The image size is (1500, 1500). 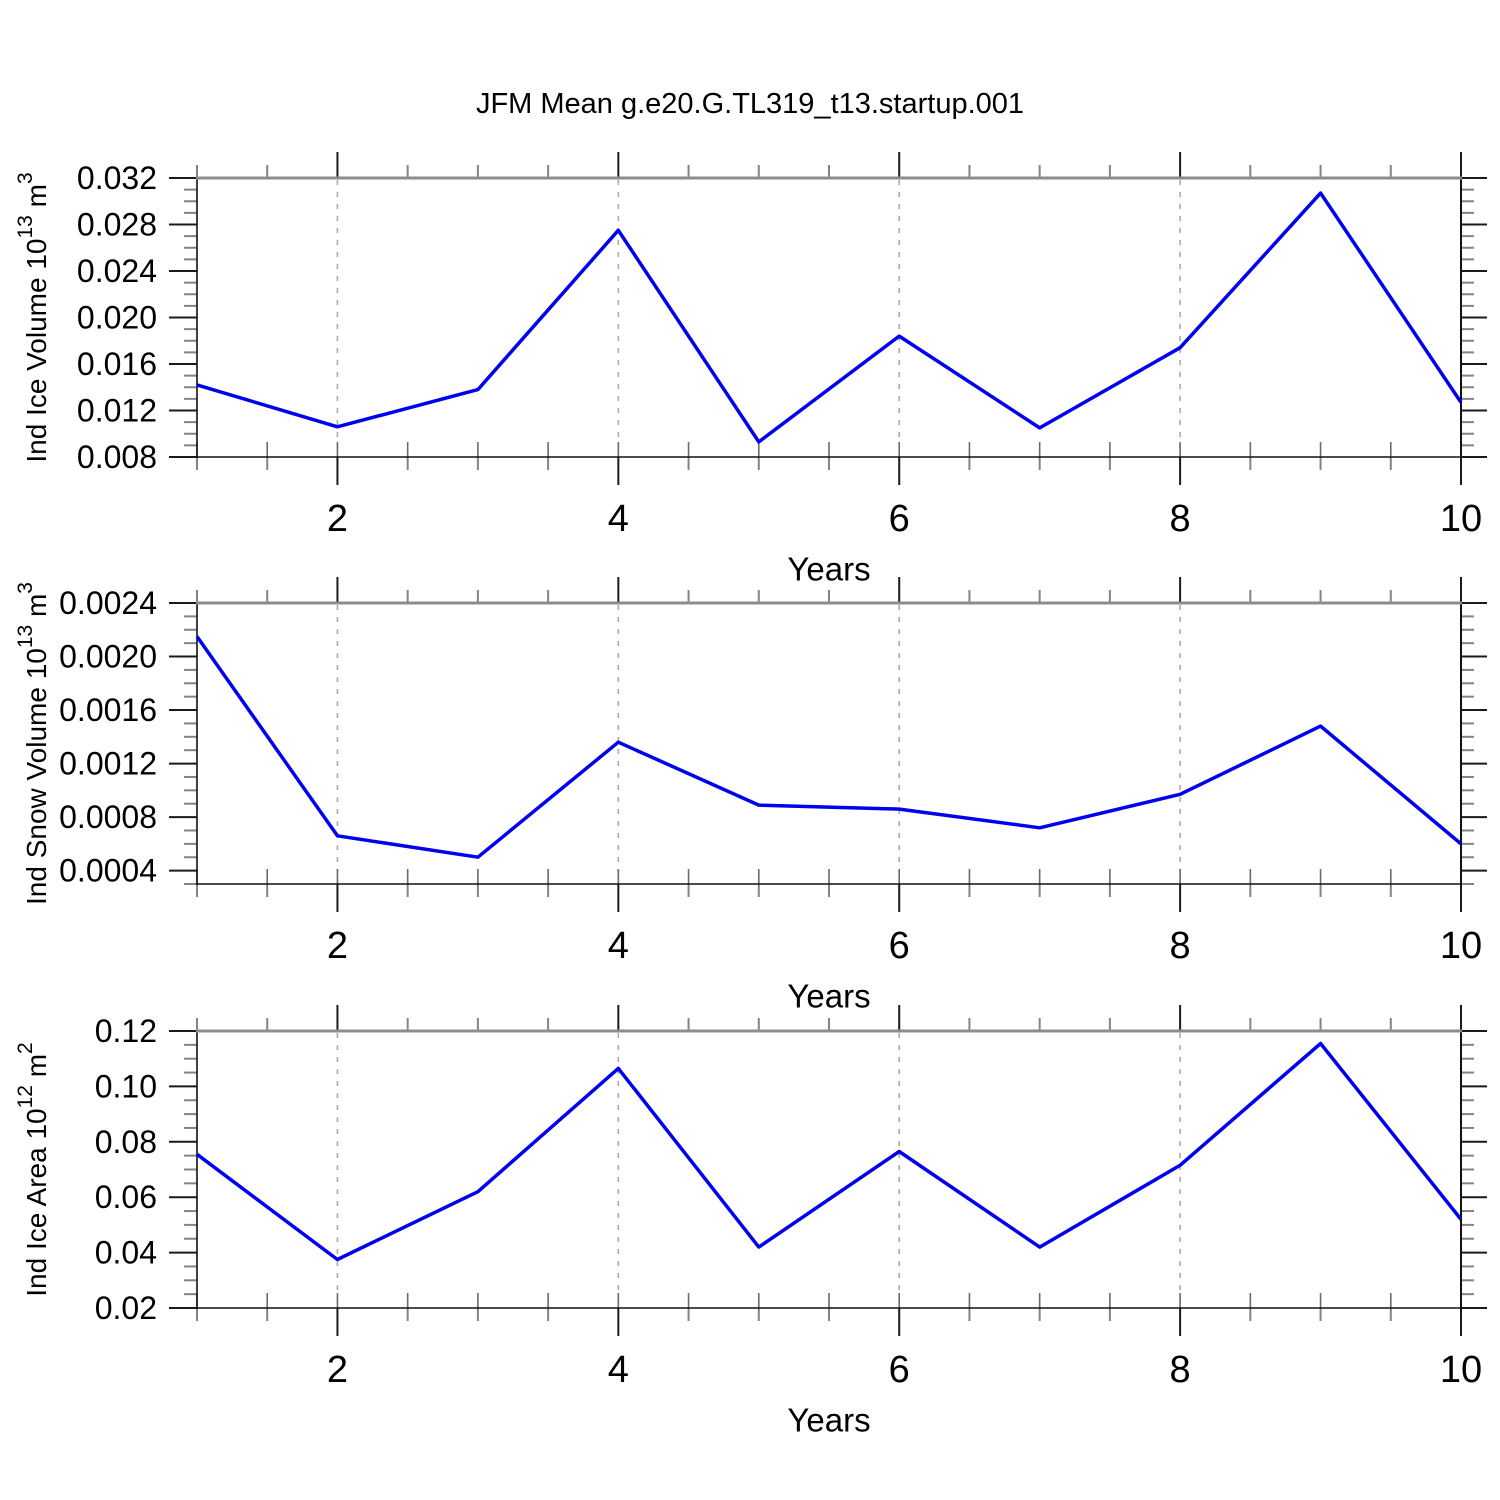 What do you see at coordinates (117, 457) in the screenshot?
I see `y-tick-label: 0.008` at bounding box center [117, 457].